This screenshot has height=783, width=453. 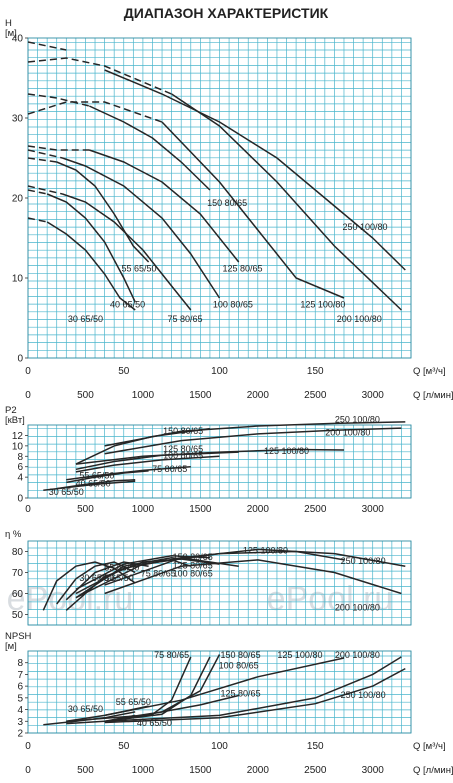 What do you see at coordinates (18, 573) in the screenshot?
I see `y-tick-label: 70` at bounding box center [18, 573].